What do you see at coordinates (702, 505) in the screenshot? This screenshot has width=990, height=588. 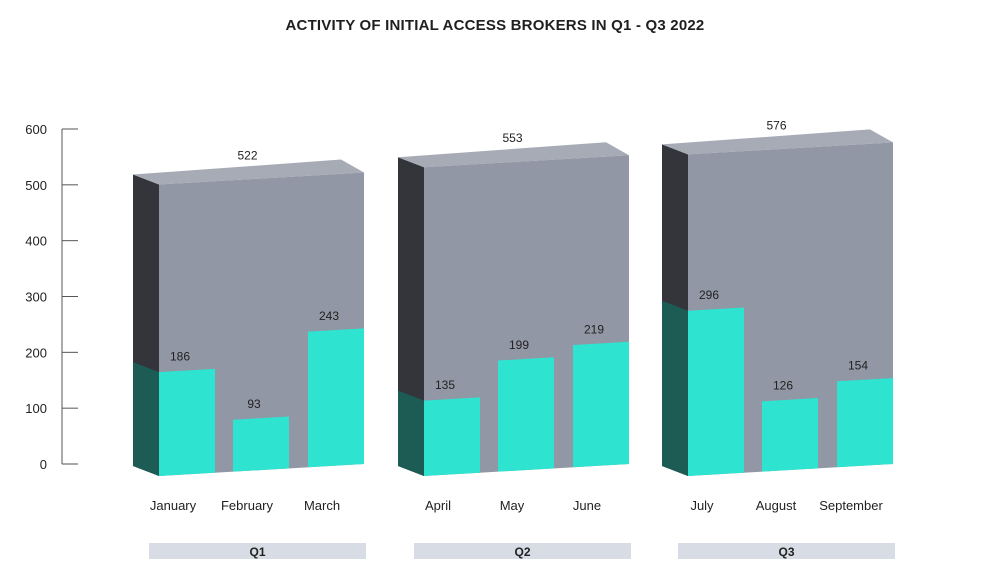 I see `x-tick-label: July` at bounding box center [702, 505].